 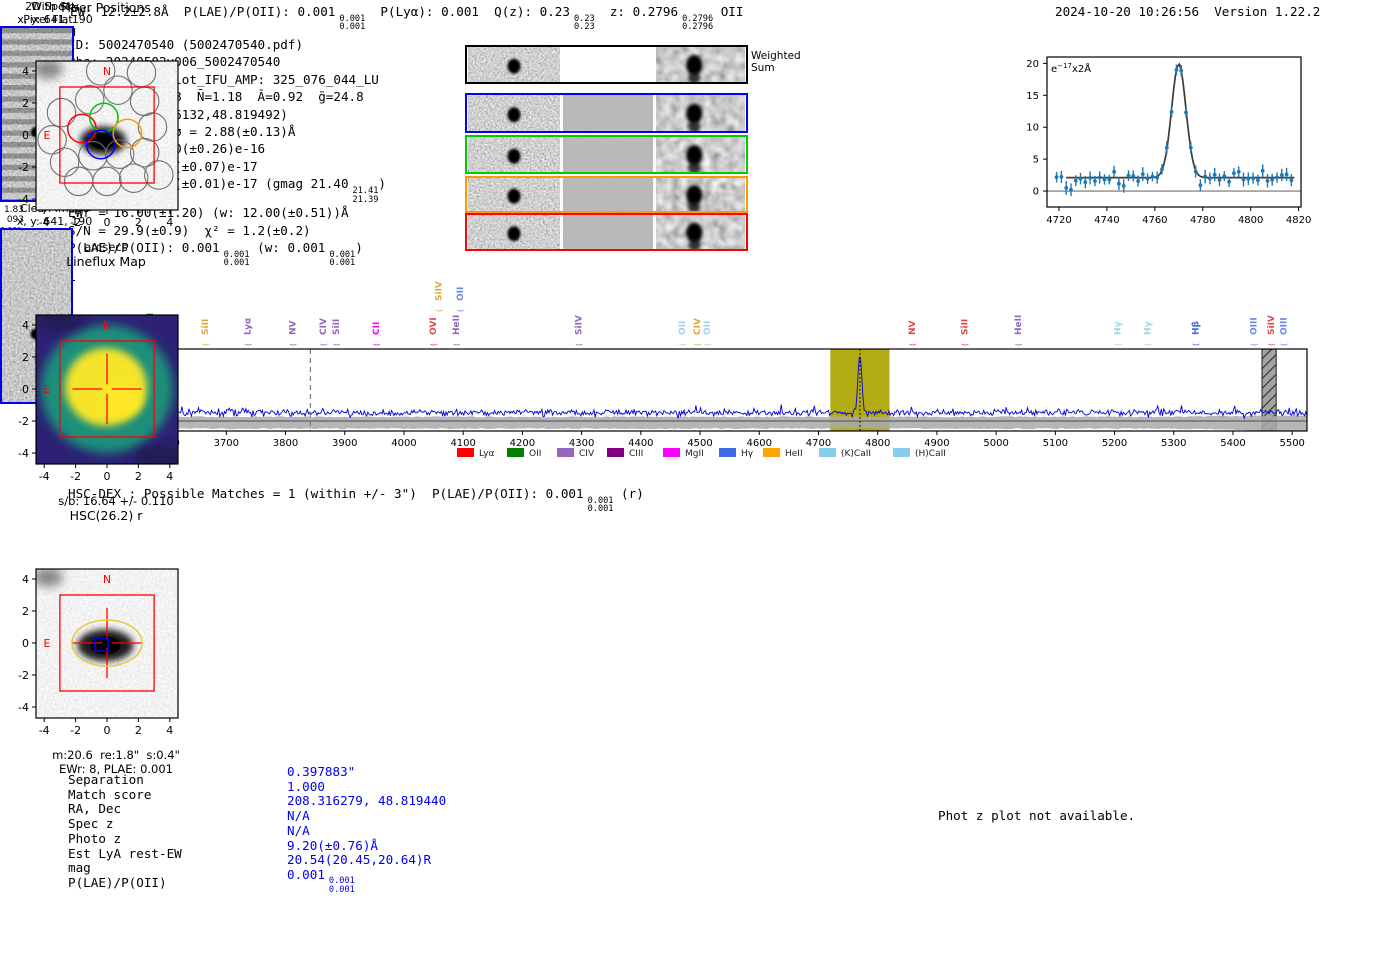 What do you see at coordinates (106, 127) in the screenshot?
I see `fiber-positions-panel: N E -4 -4 -2 -2 0 0 2 2 4 4` at bounding box center [106, 127].